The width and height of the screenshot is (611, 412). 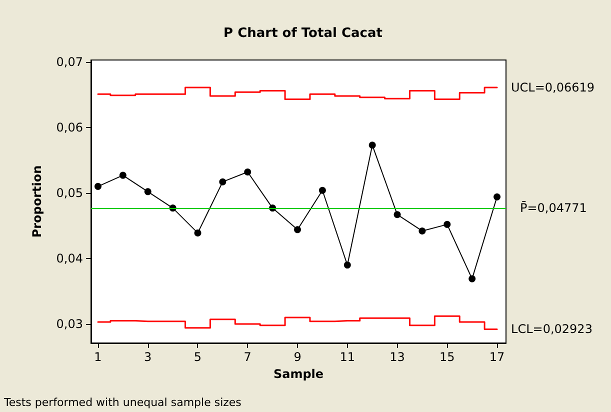 What do you see at coordinates (198, 357) in the screenshot?
I see `x-tick-label: 5` at bounding box center [198, 357].